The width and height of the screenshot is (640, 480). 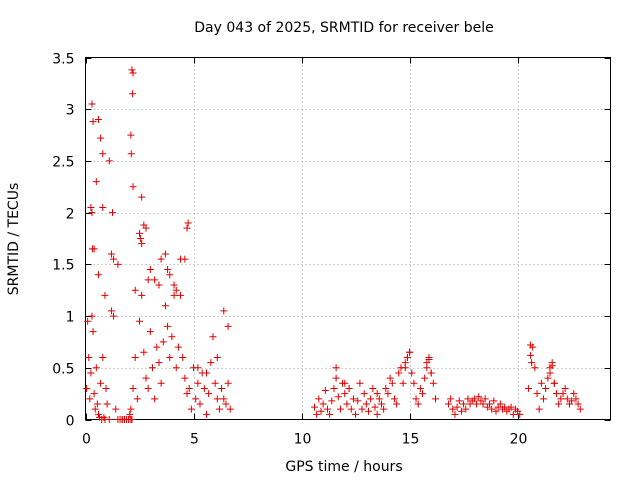 What do you see at coordinates (70, 422) in the screenshot?
I see `y-tick-label: 0` at bounding box center [70, 422].